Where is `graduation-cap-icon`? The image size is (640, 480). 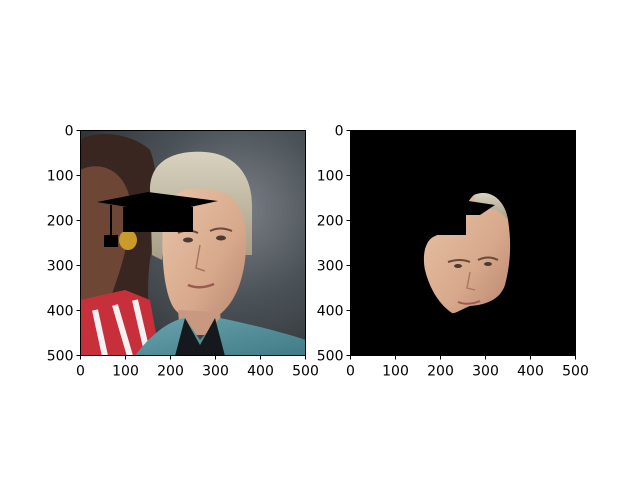 graduation-cap-icon is located at coordinates (157, 219).